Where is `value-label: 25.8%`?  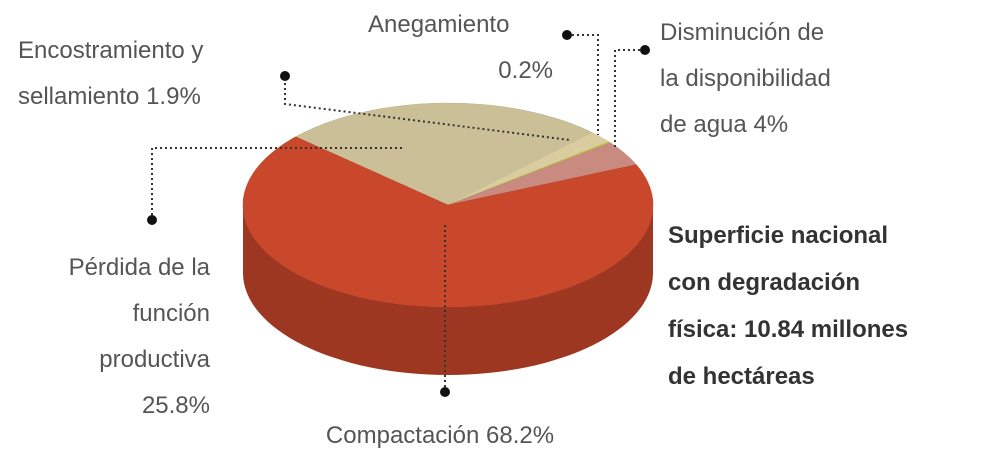
value-label: 25.8% is located at coordinates (175, 405).